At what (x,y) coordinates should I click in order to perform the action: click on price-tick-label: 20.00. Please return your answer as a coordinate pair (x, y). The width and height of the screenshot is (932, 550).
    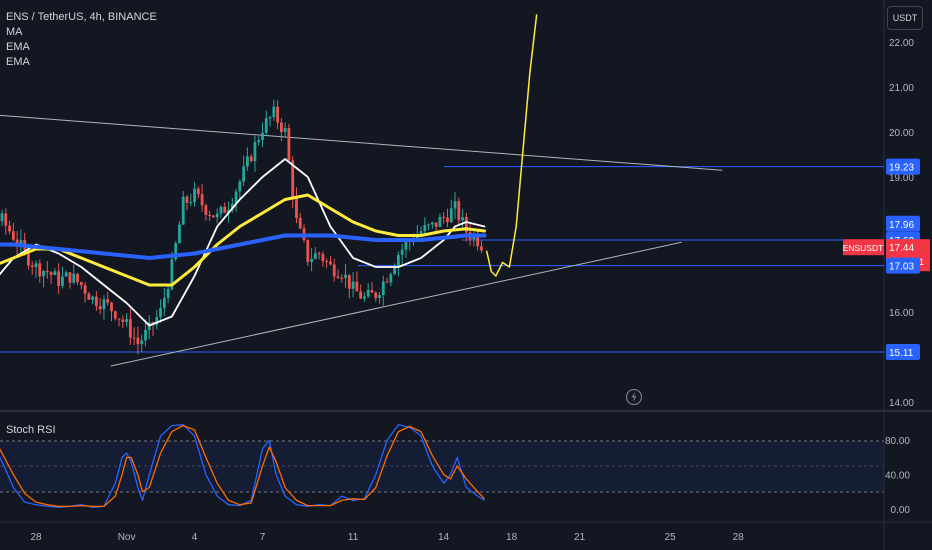
    Looking at the image, I should click on (901, 133).